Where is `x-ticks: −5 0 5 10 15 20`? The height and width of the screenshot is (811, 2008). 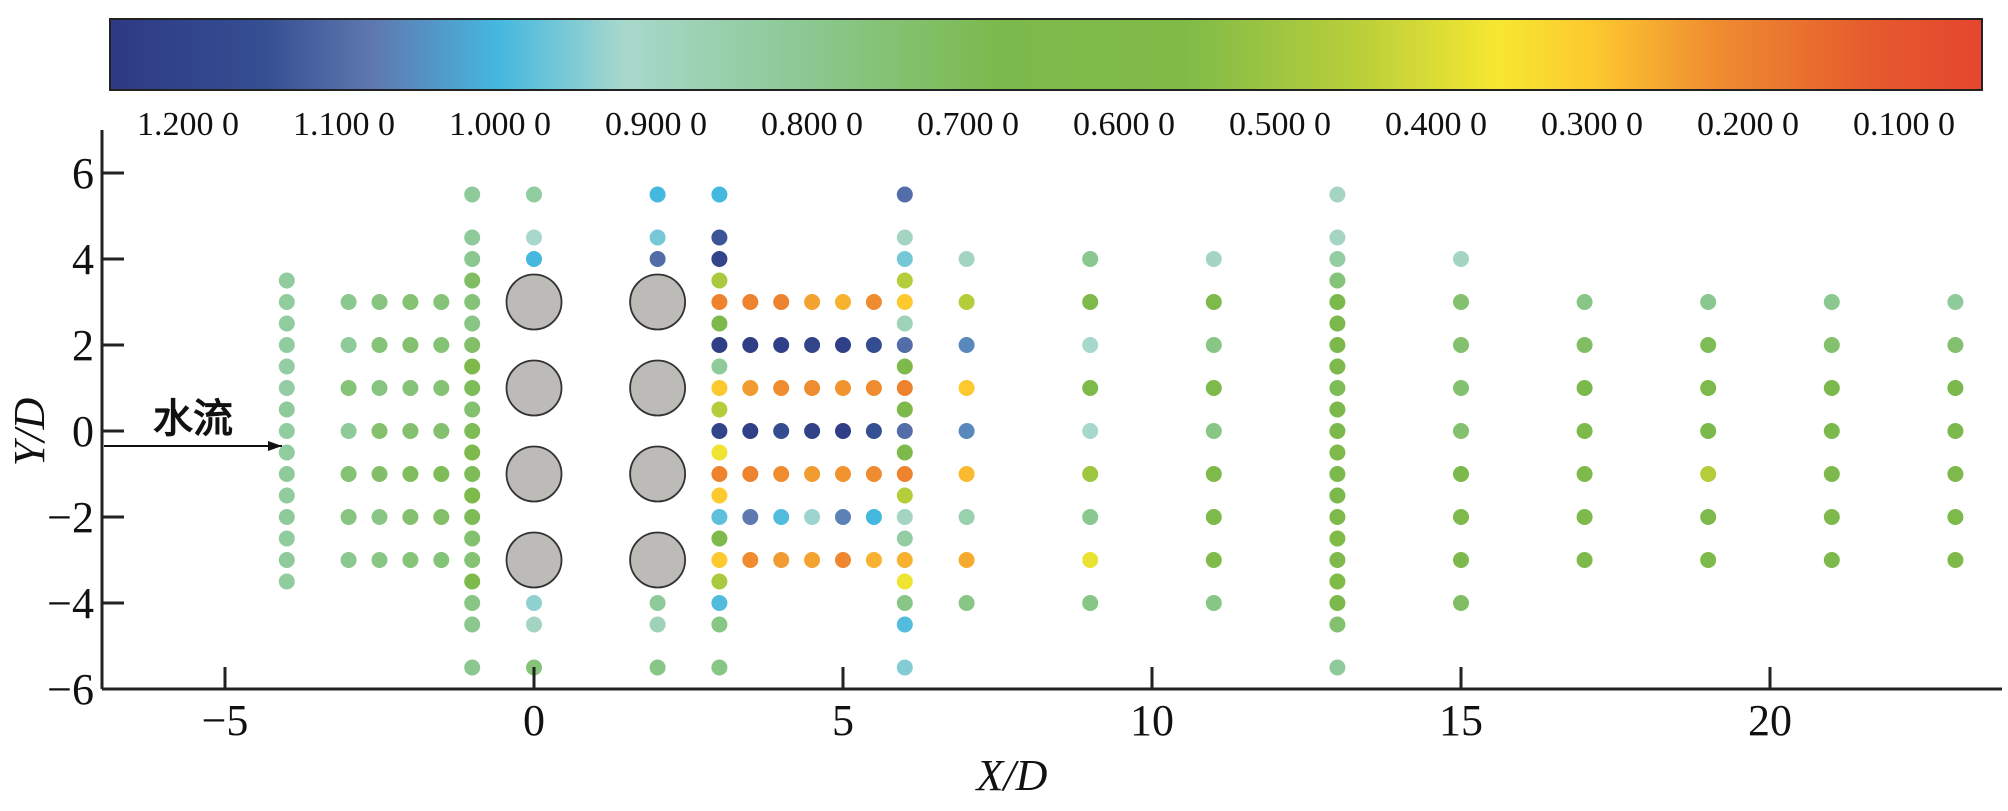
x-ticks: −5 0 5 10 15 20 is located at coordinates (997, 706).